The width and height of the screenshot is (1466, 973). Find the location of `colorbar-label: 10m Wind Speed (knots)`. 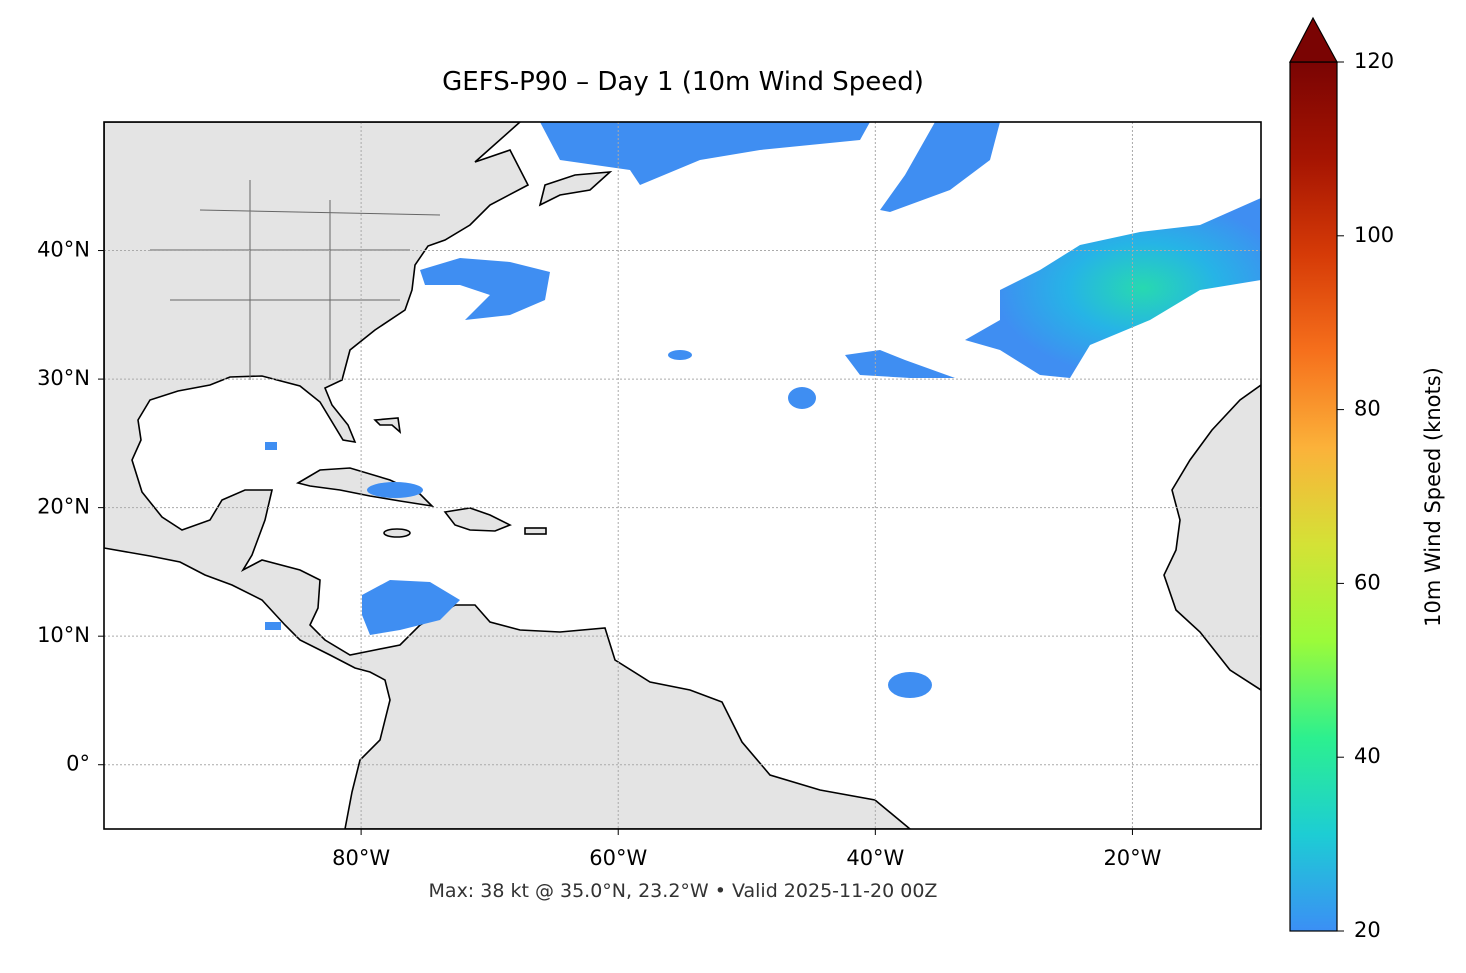

colorbar-label: 10m Wind Speed (knots) is located at coordinates (1433, 497).